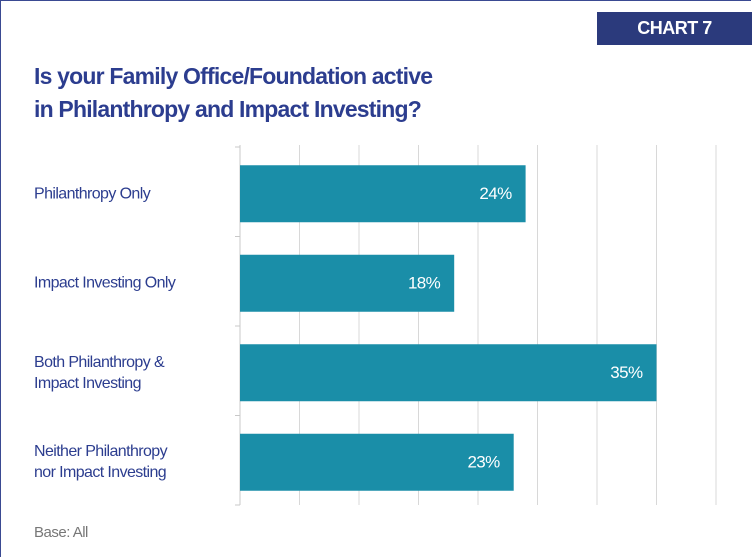 The width and height of the screenshot is (752, 558). Describe the element at coordinates (483, 462) in the screenshot. I see `value-label: 23%` at that location.